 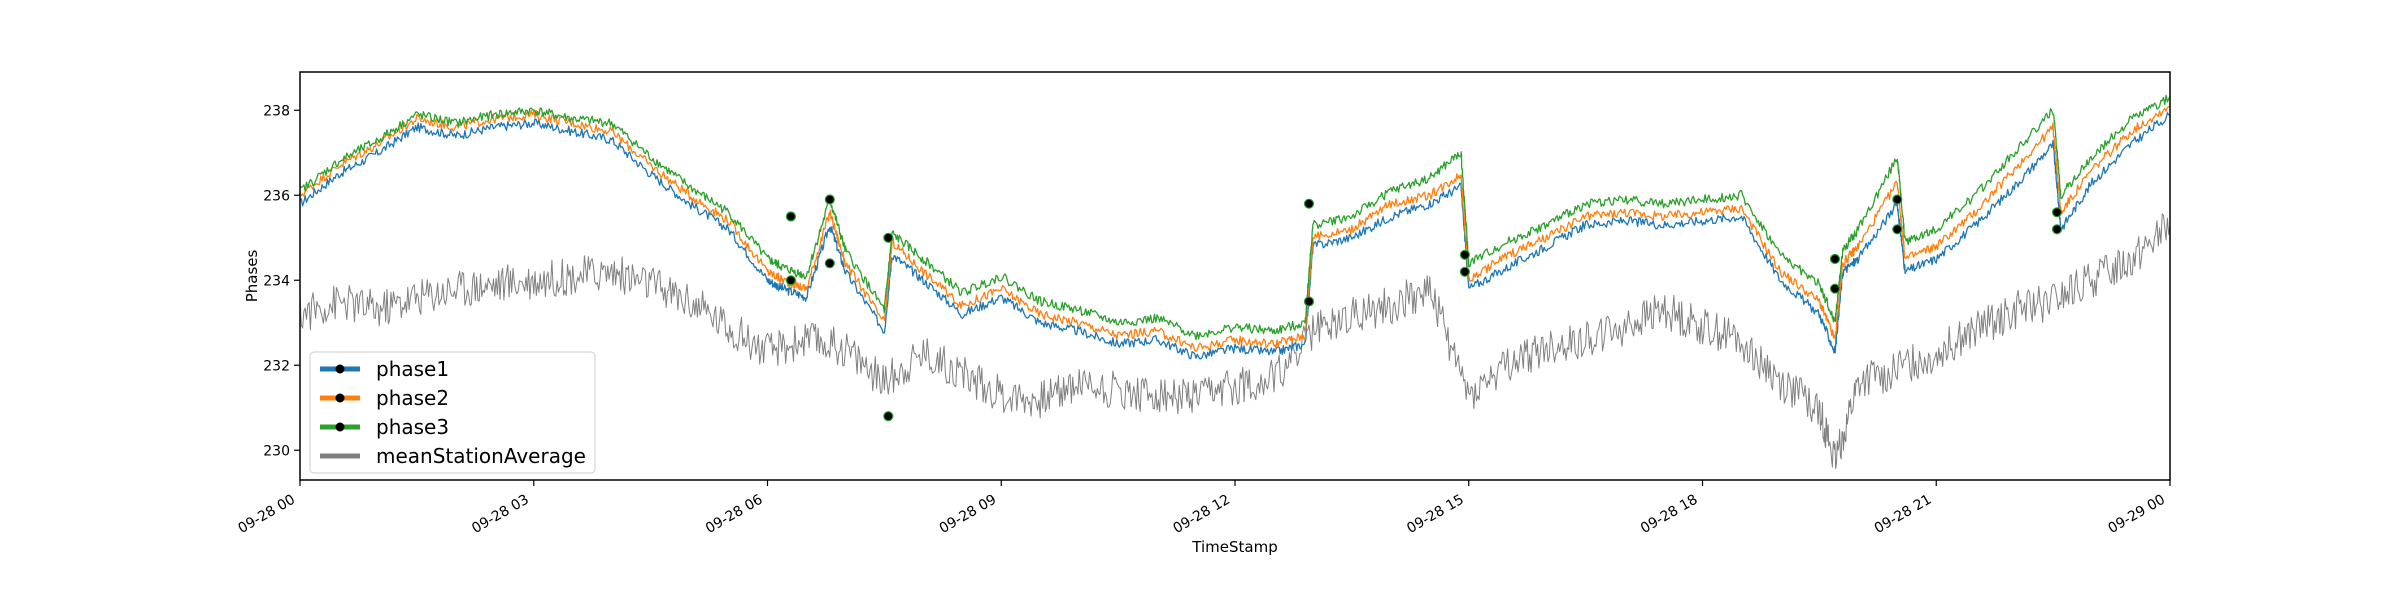 I want to click on legend-label-meanStationAverage: meanStationAverage, so click(x=481, y=456).